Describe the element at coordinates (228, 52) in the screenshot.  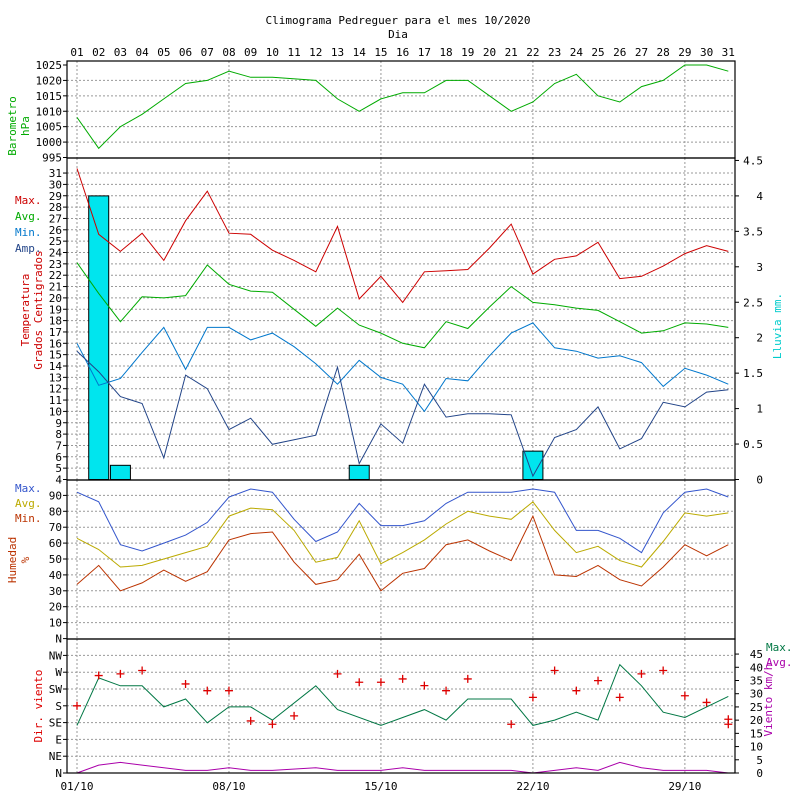
I see `day-label: 08` at that location.